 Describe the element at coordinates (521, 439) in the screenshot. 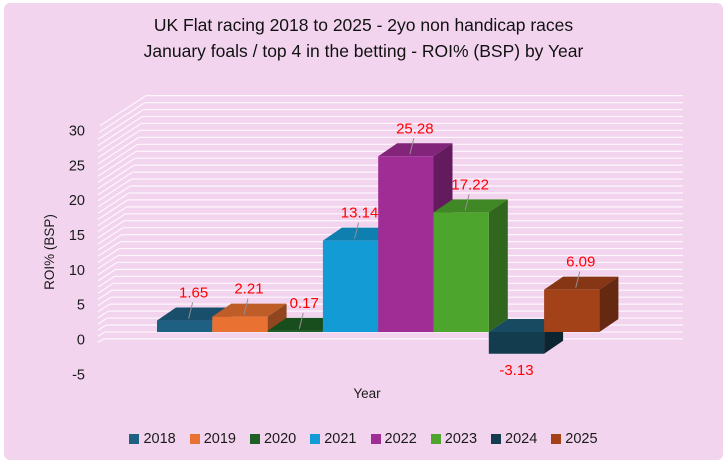

I see `legend-label-2024: 2024` at that location.